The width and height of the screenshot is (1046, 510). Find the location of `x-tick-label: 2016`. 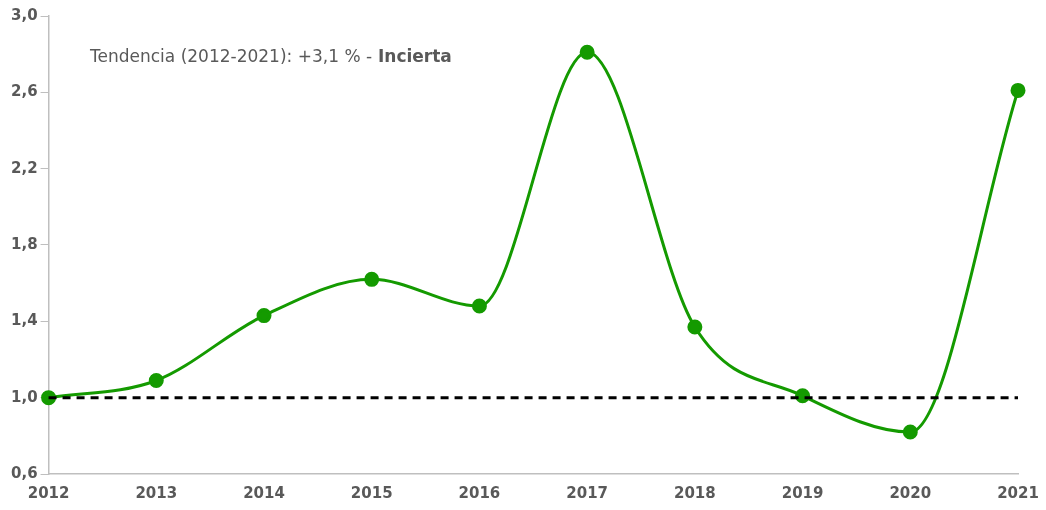

x-tick-label: 2016 is located at coordinates (479, 492).